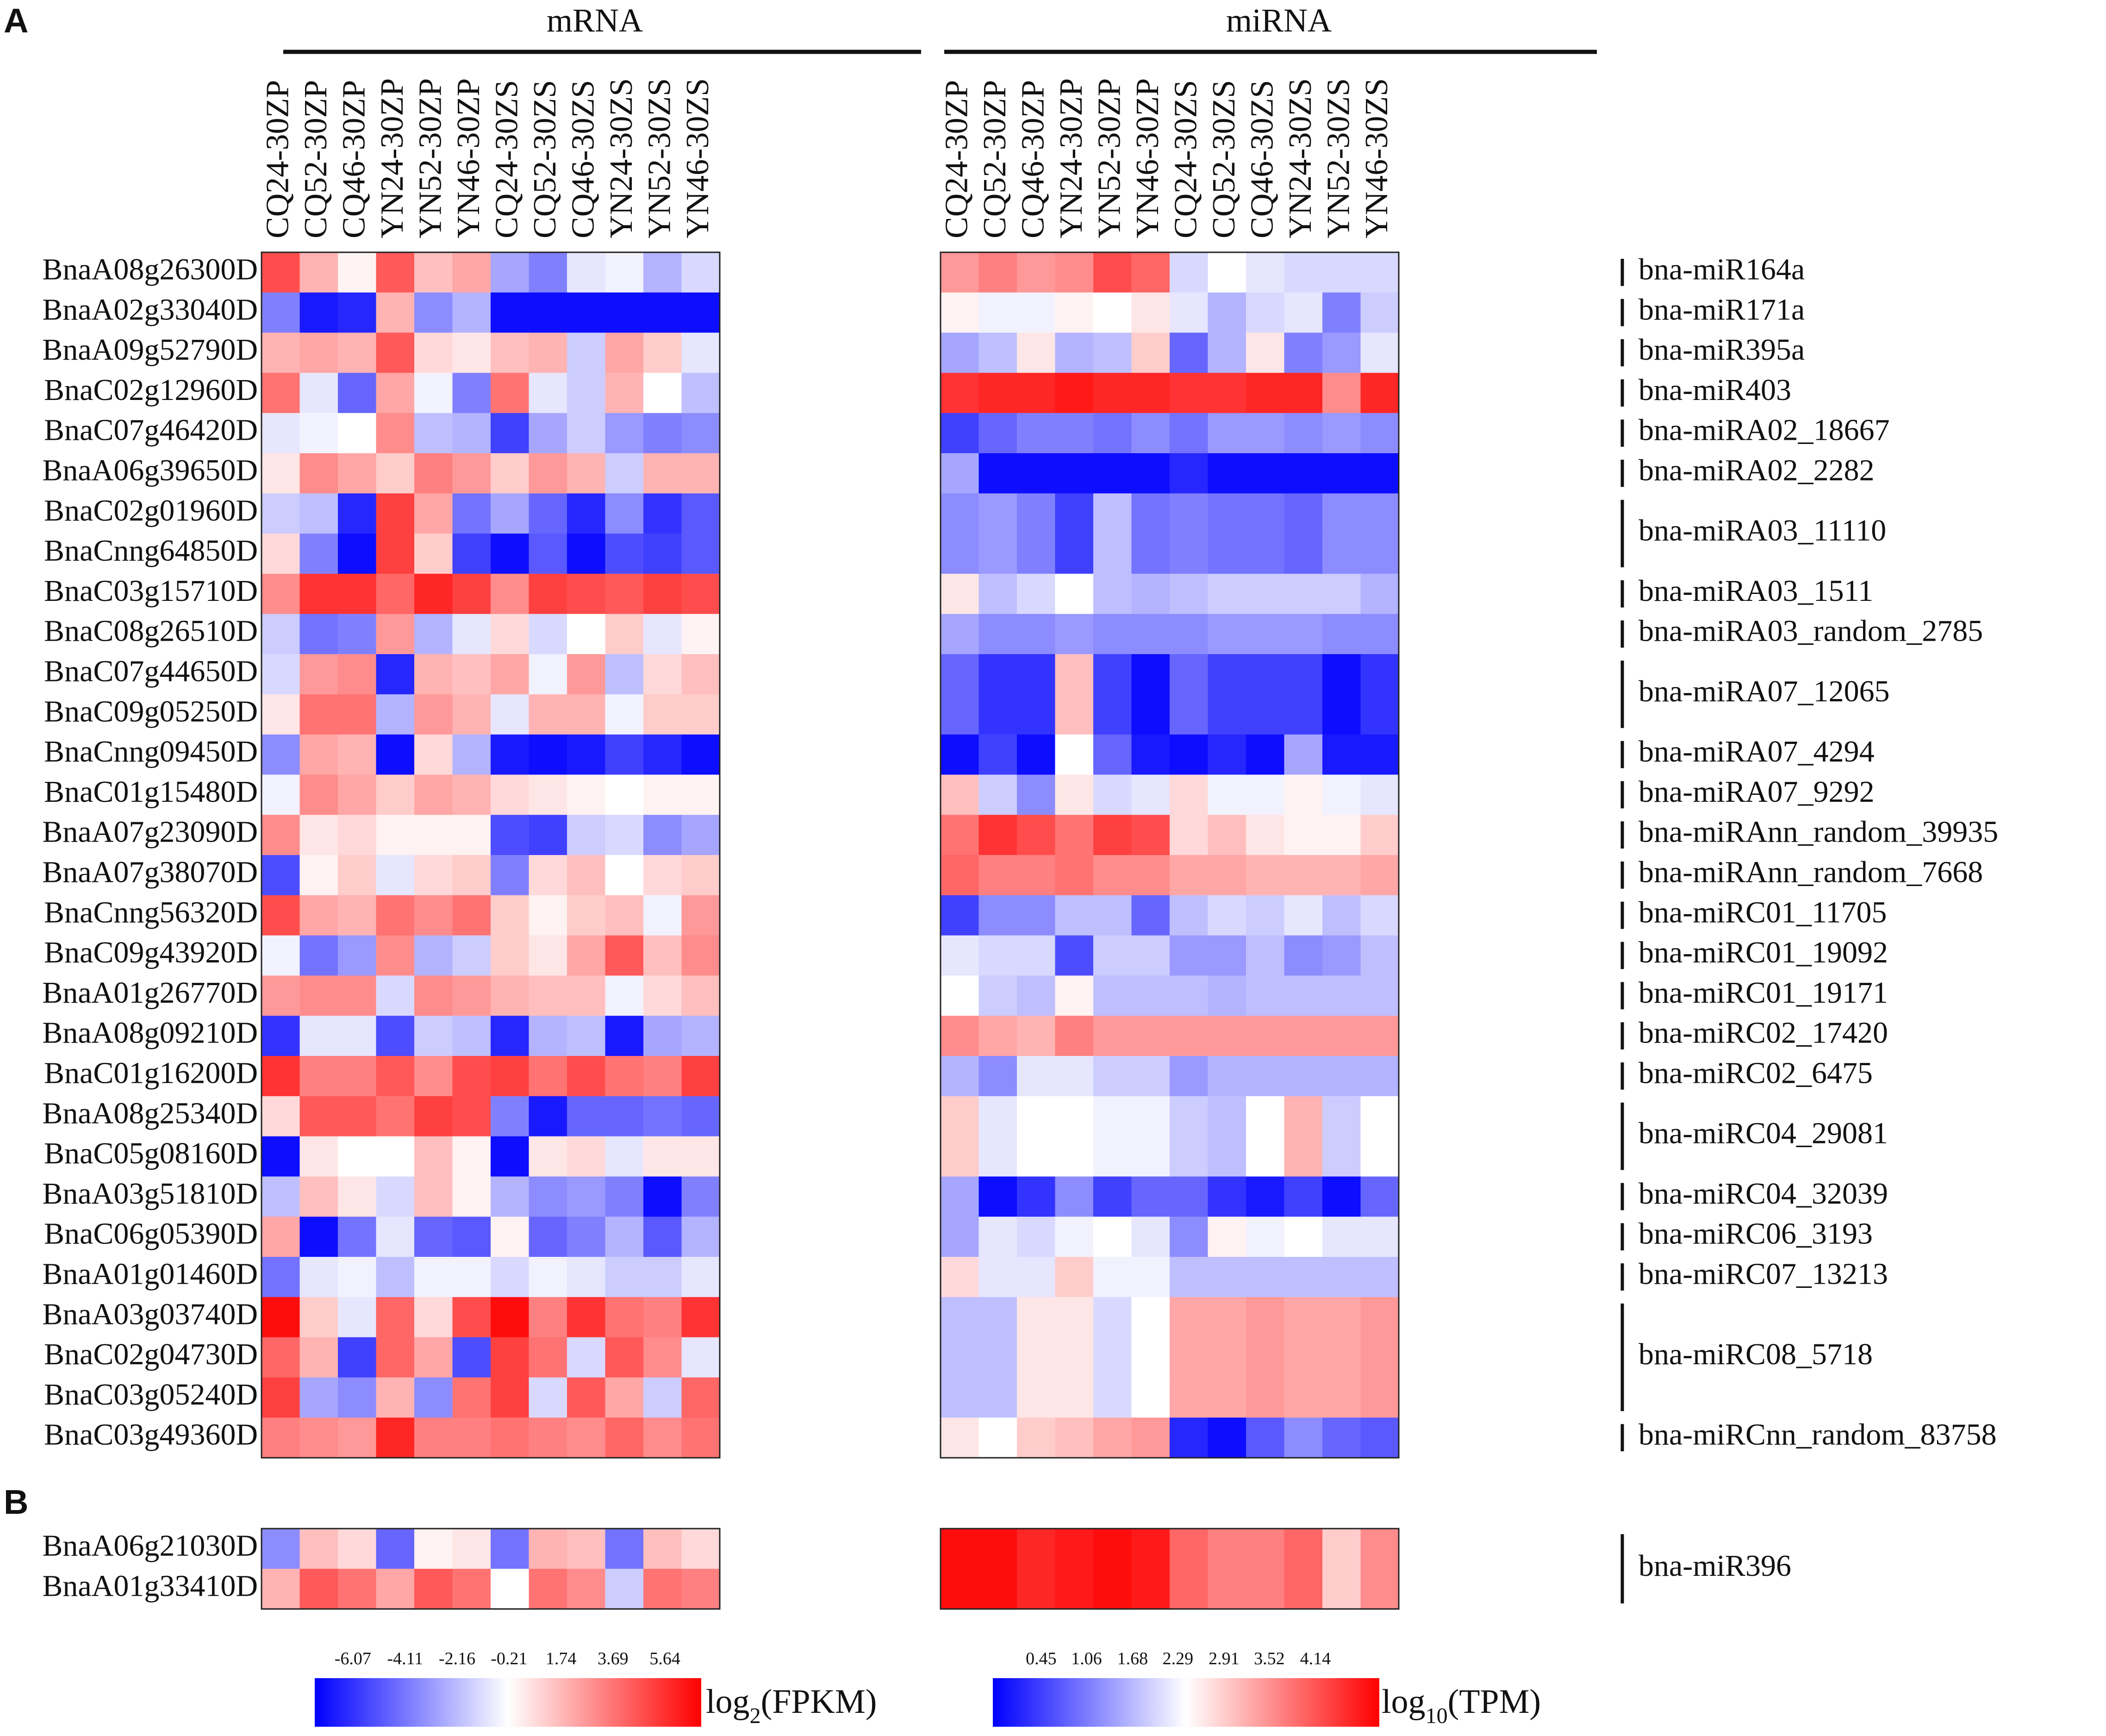 The image size is (2106, 1736). What do you see at coordinates (1041, 1658) in the screenshot?
I see `colorbar-tick-label: 0.45` at bounding box center [1041, 1658].